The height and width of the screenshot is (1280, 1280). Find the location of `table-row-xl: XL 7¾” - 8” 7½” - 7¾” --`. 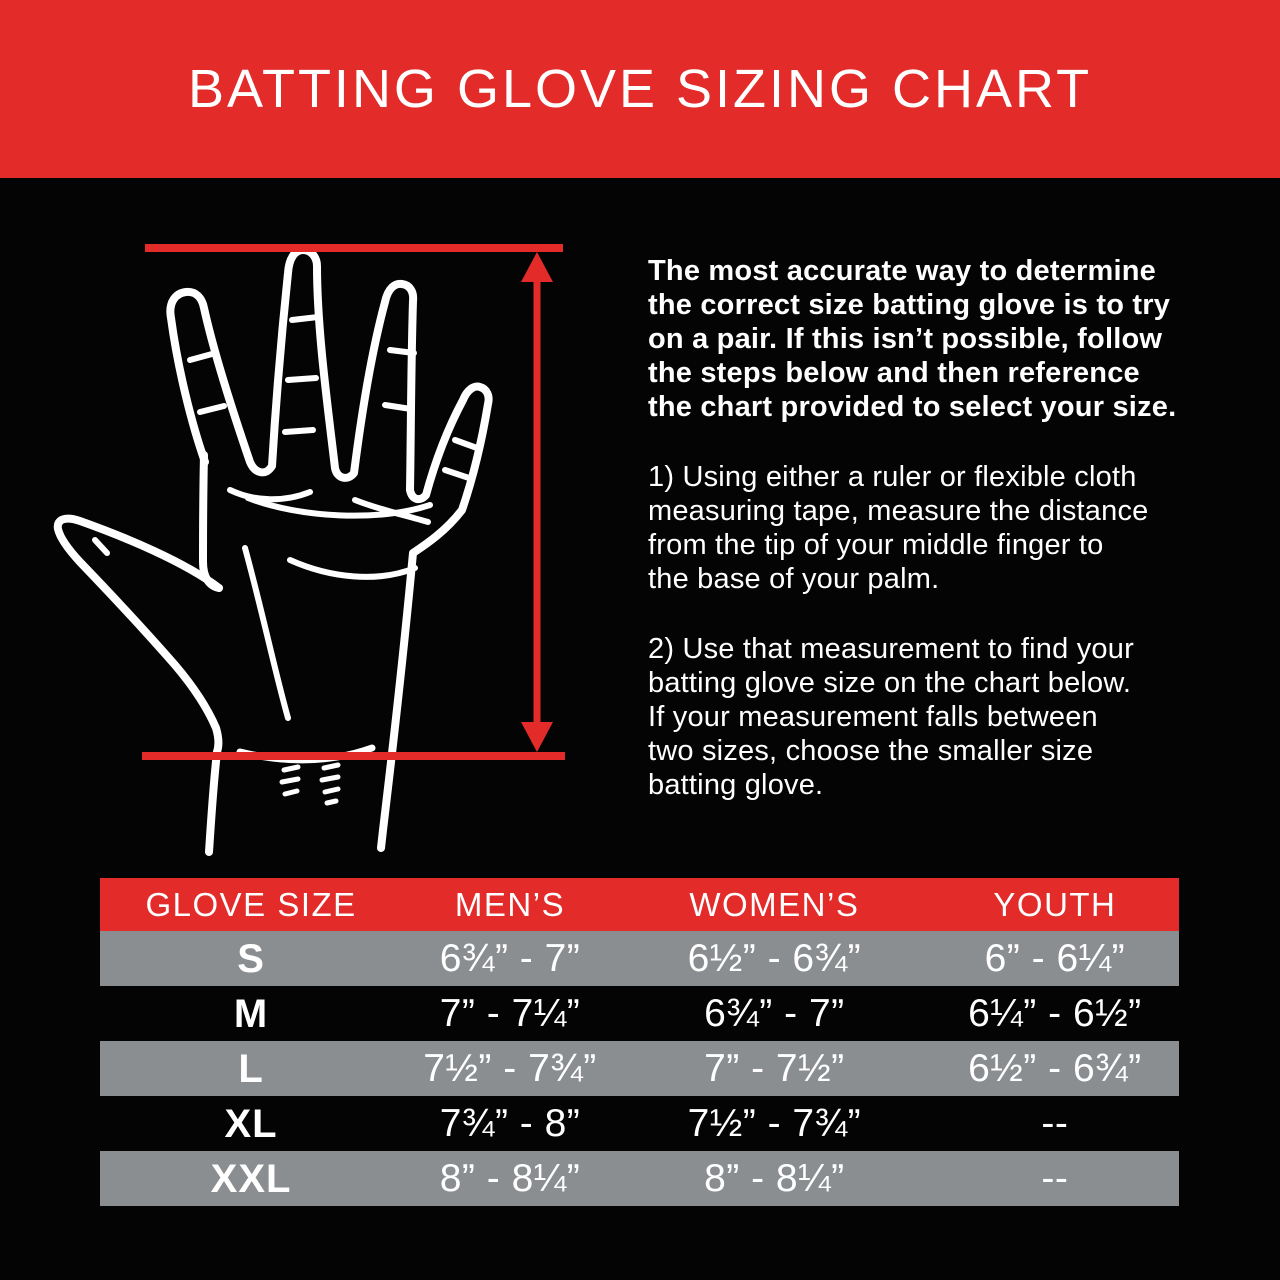

table-row-xl: XL 7¾” - 8” 7½” - 7¾” -- is located at coordinates (639, 1123).